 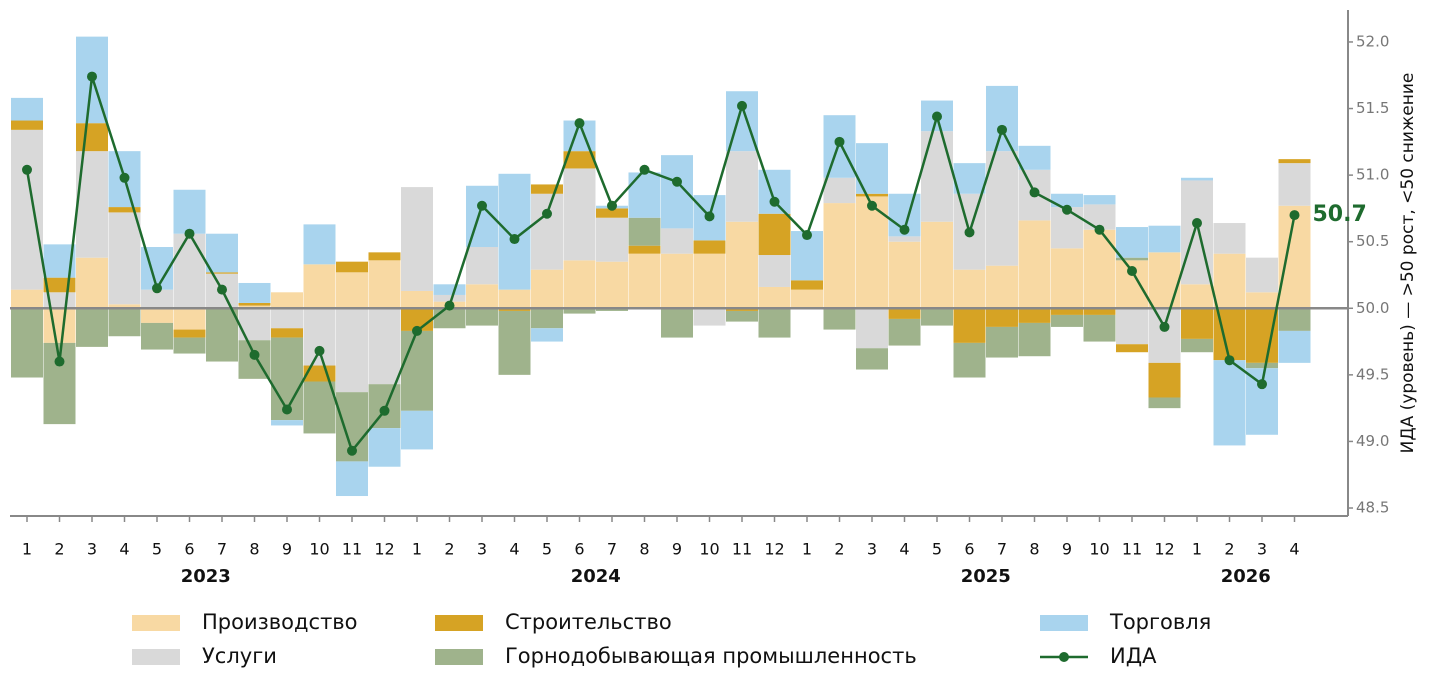 What do you see at coordinates (1372, 508) in the screenshot?
I see `y-tick-label: 48.5` at bounding box center [1372, 508].